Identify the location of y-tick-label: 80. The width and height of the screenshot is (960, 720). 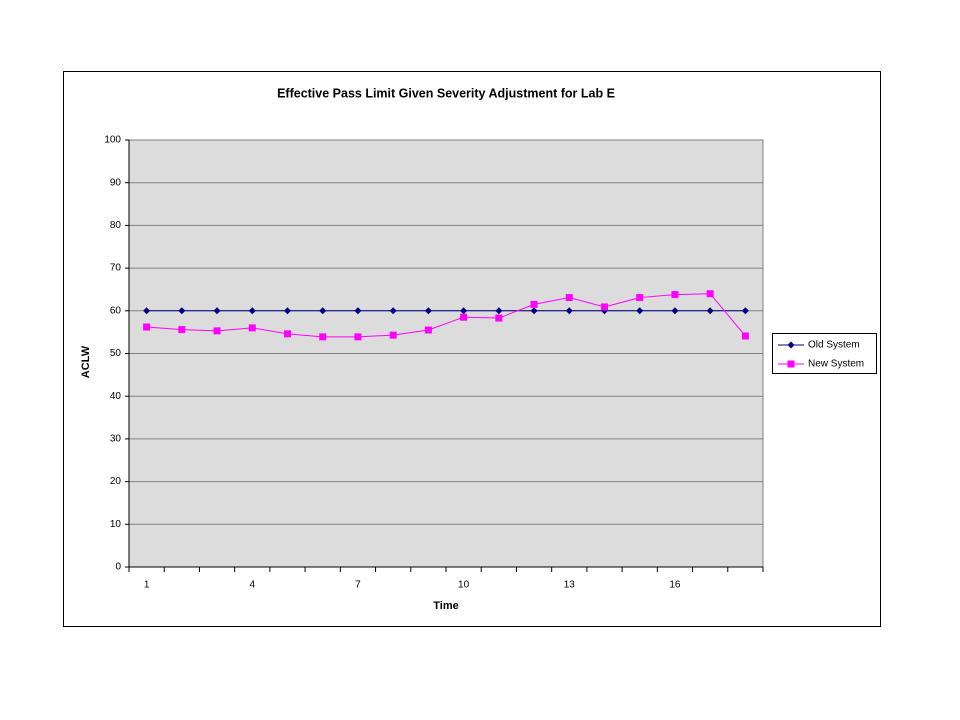
(116, 225).